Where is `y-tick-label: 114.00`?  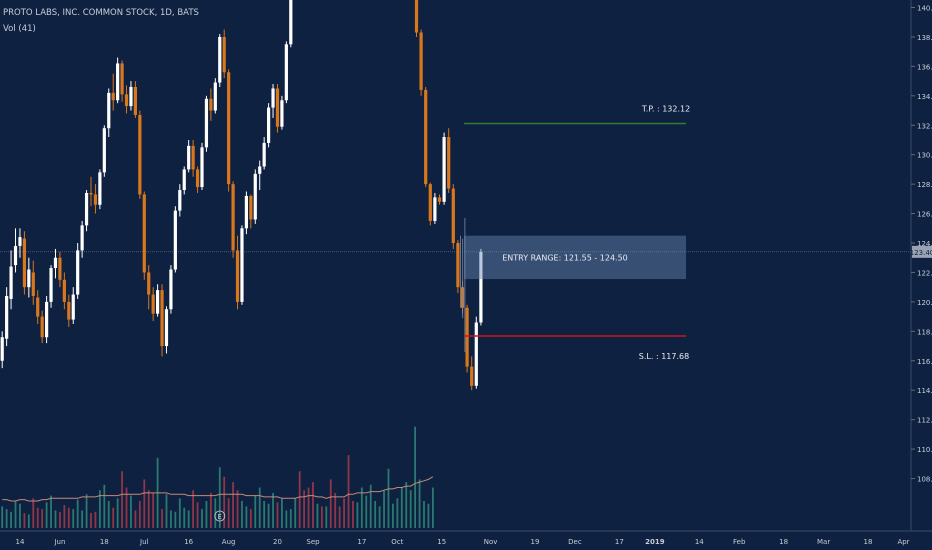 y-tick-label: 114.00 is located at coordinates (924, 391).